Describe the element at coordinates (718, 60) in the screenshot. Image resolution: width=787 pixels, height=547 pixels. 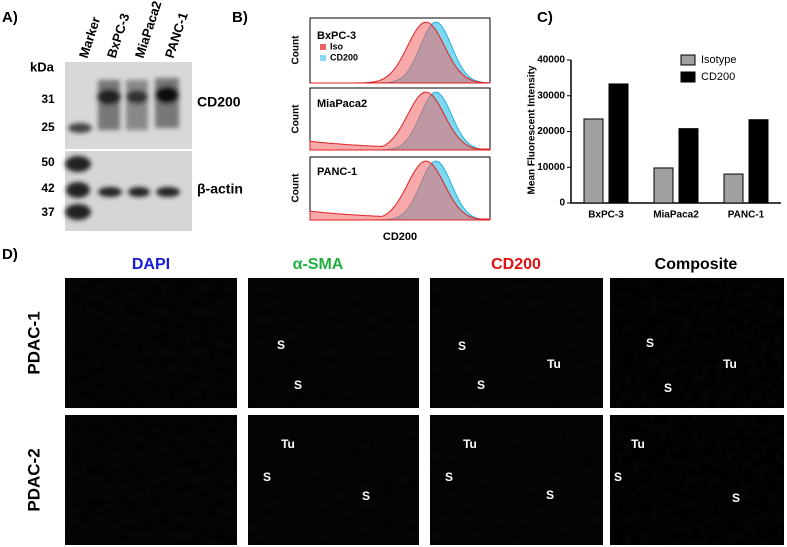
I see `legend-label: Isotype` at that location.